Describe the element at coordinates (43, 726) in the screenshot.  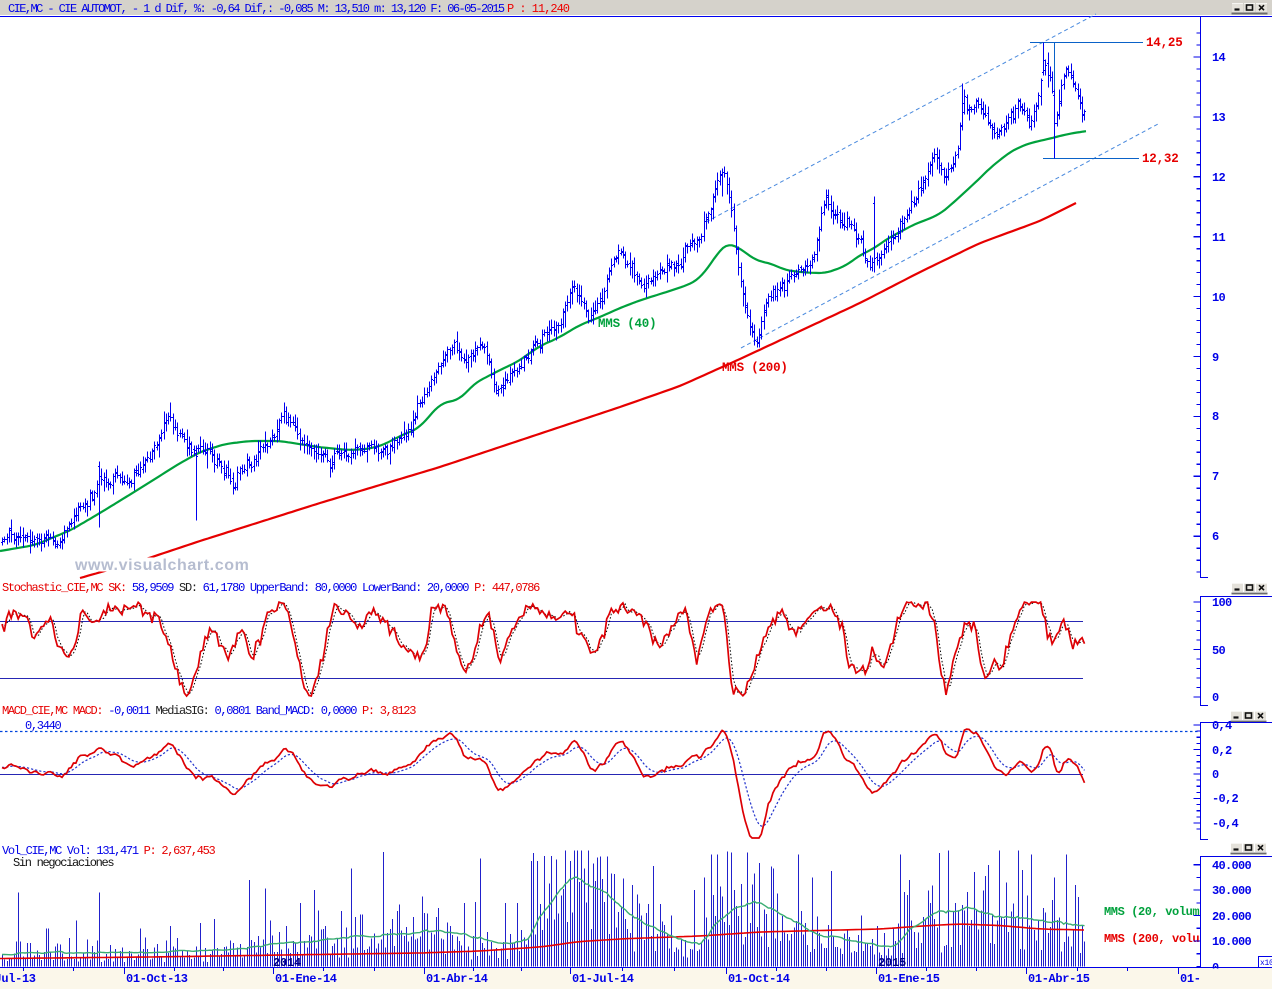
I see `svg-text: 0,3440` at that location.